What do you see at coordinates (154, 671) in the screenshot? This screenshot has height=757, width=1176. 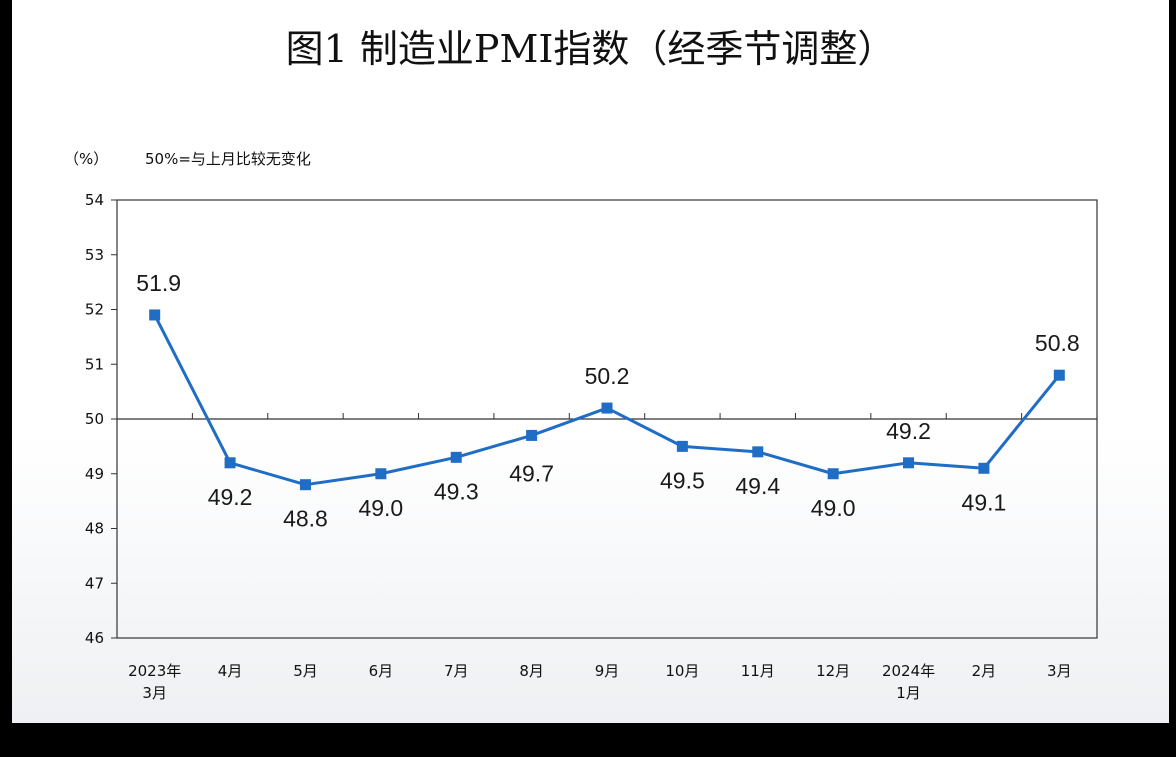 I see `x-tick-label: 2023年` at bounding box center [154, 671].